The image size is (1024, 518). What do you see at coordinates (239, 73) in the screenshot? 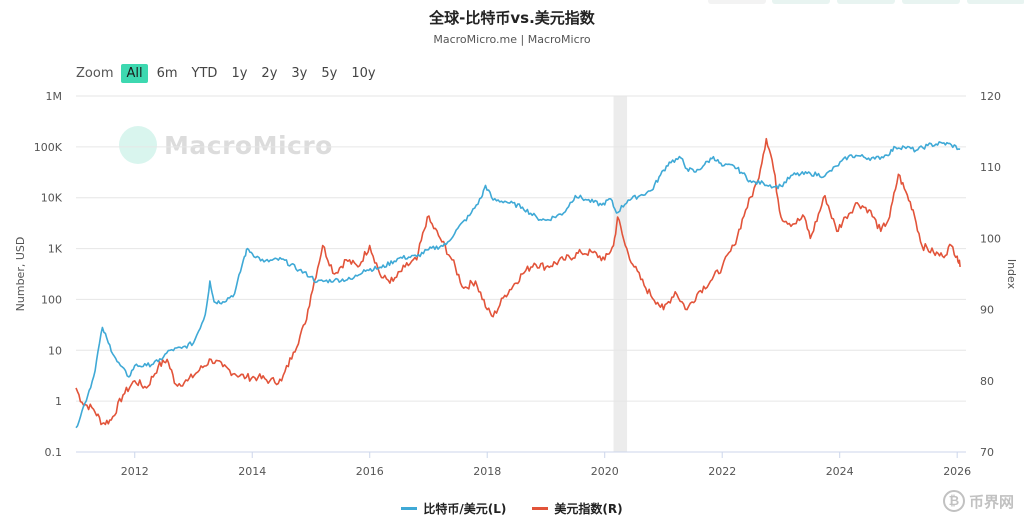
I see `zoom-option-1y: 1y` at bounding box center [239, 73].